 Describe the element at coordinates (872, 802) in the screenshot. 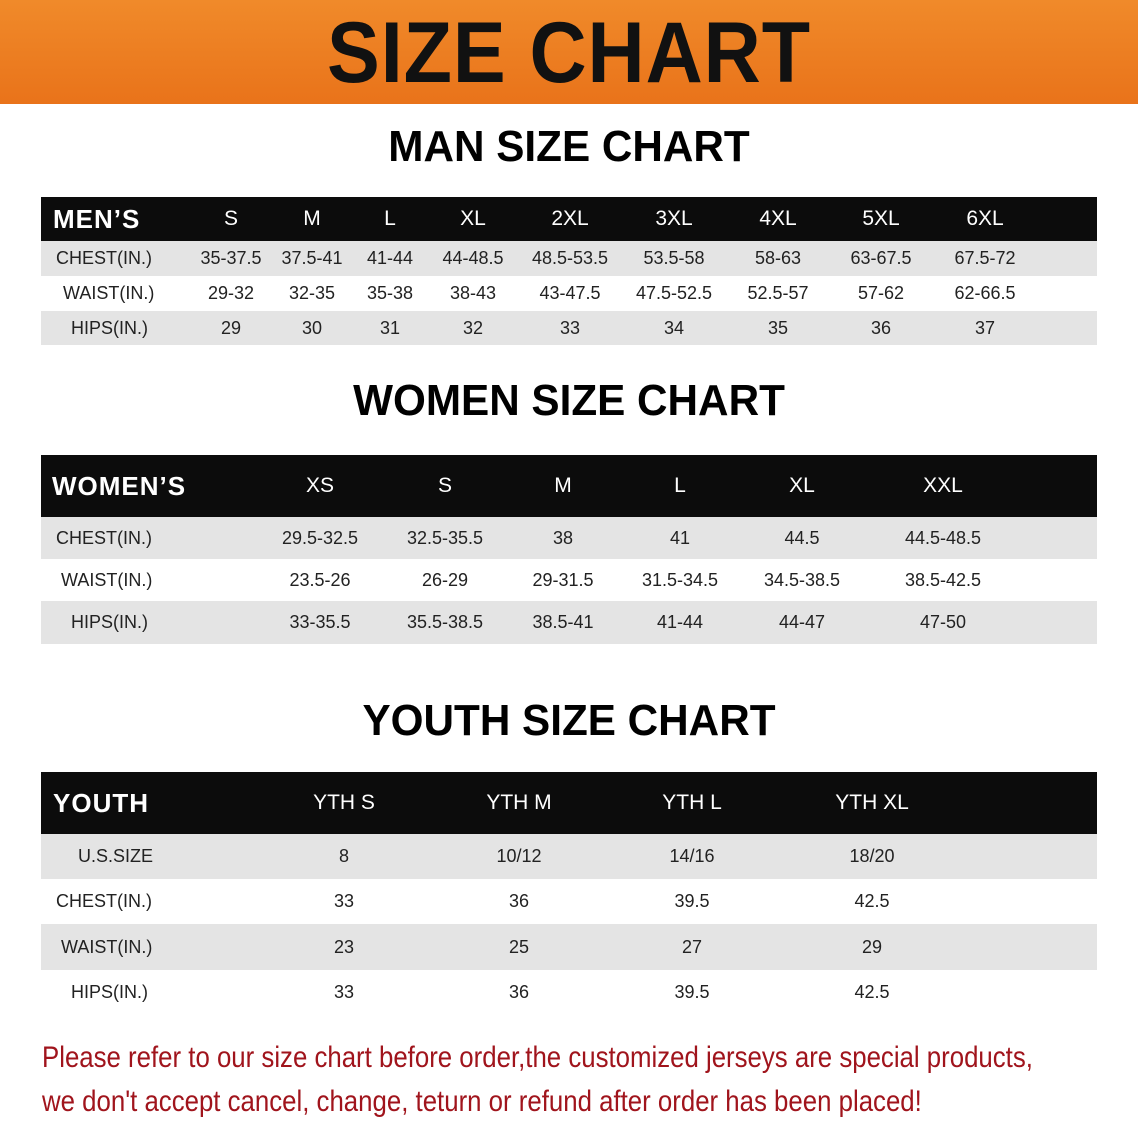

I see `size-header: YTH XL` at that location.